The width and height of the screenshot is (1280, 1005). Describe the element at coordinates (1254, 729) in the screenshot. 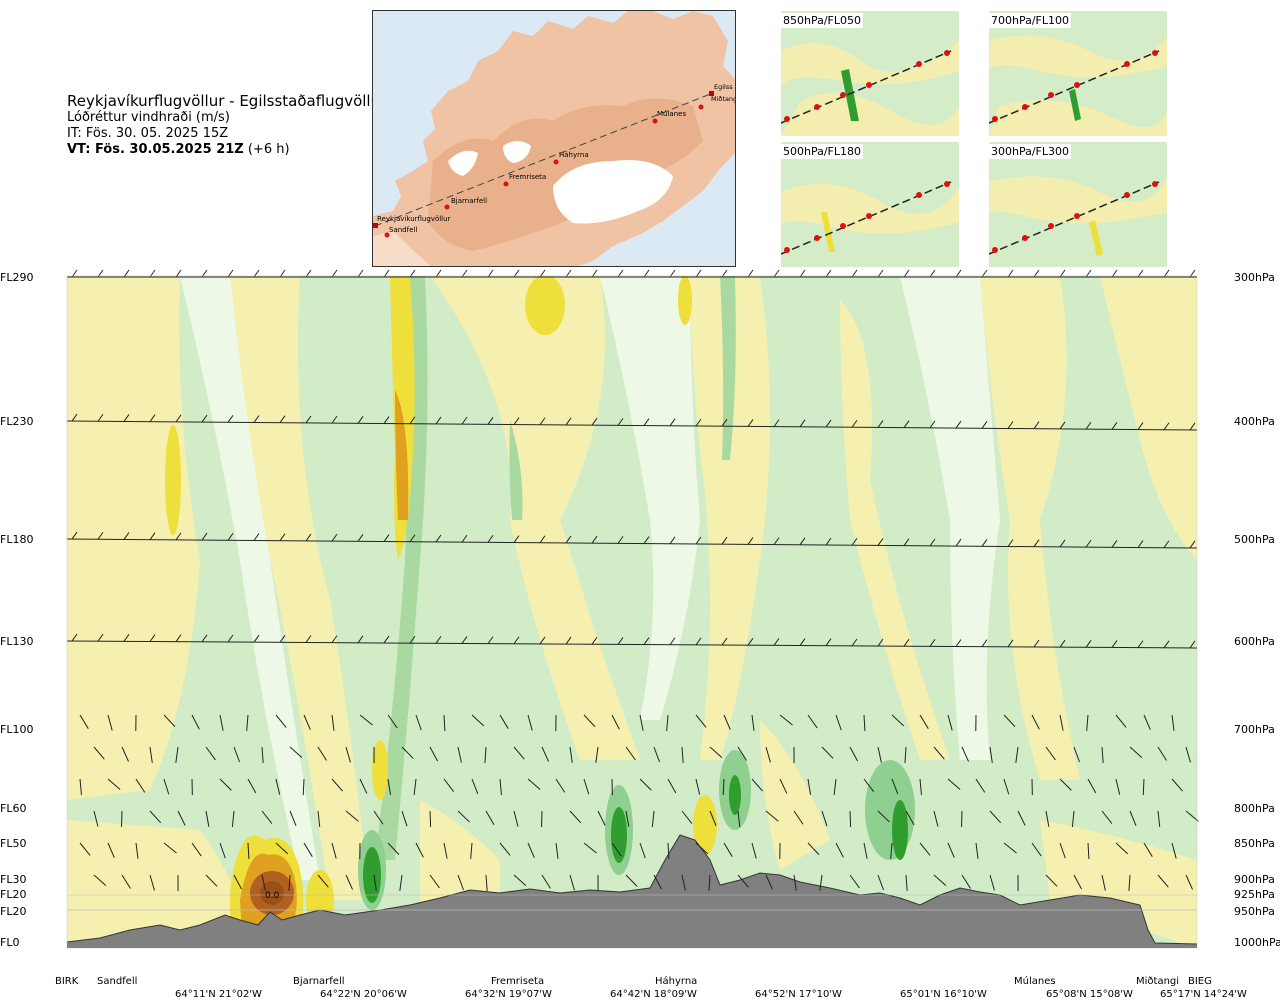

I see `pressure-label-right: 700hPa` at that location.